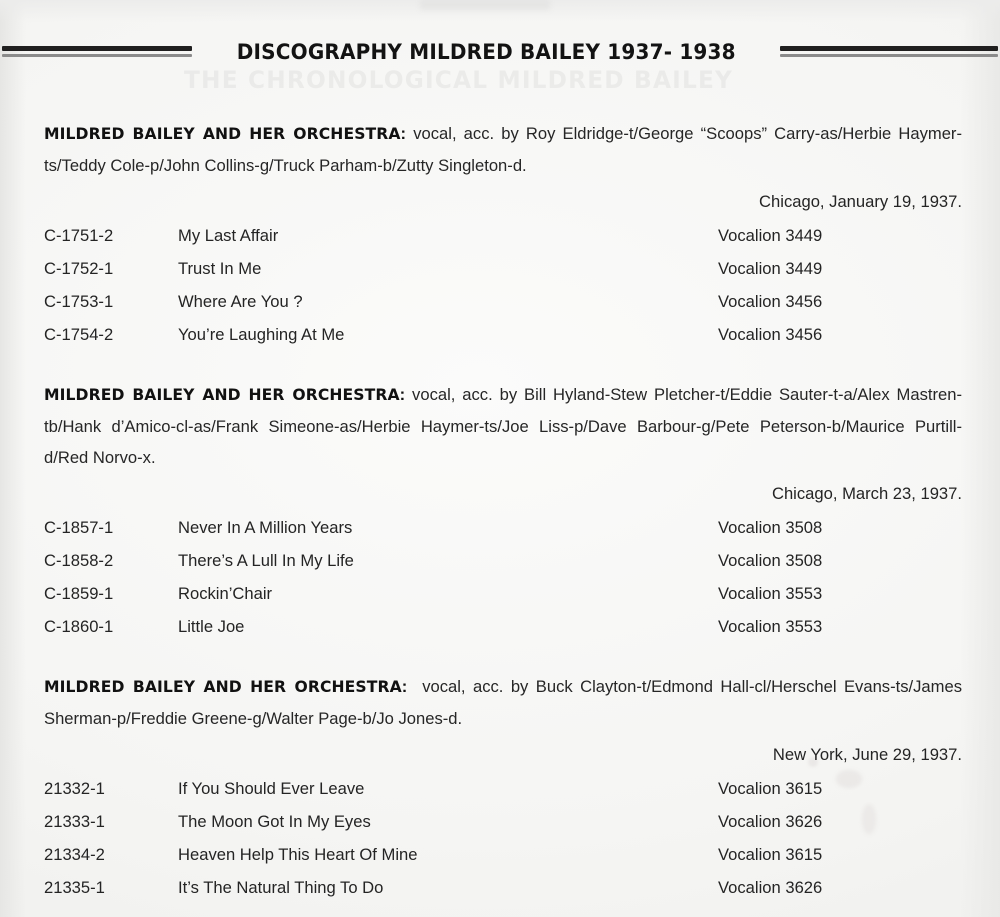 The image size is (1000, 917). What do you see at coordinates (74, 821) in the screenshot?
I see `matrix-number: 21333-1` at bounding box center [74, 821].